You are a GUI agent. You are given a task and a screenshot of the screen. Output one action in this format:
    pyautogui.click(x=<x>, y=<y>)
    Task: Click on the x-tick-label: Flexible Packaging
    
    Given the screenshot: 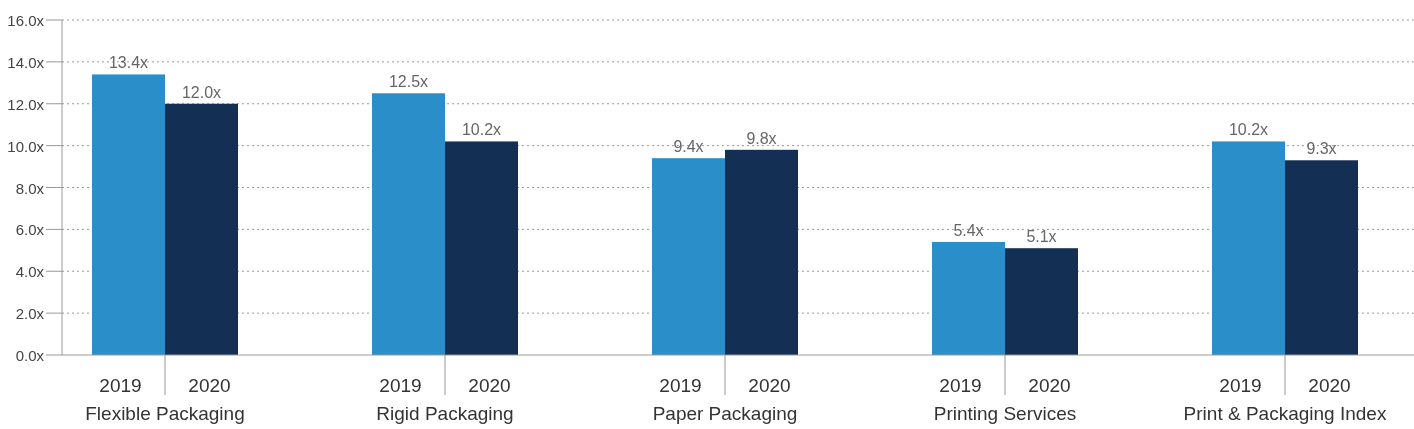 What is the action you would take?
    pyautogui.click(x=165, y=413)
    